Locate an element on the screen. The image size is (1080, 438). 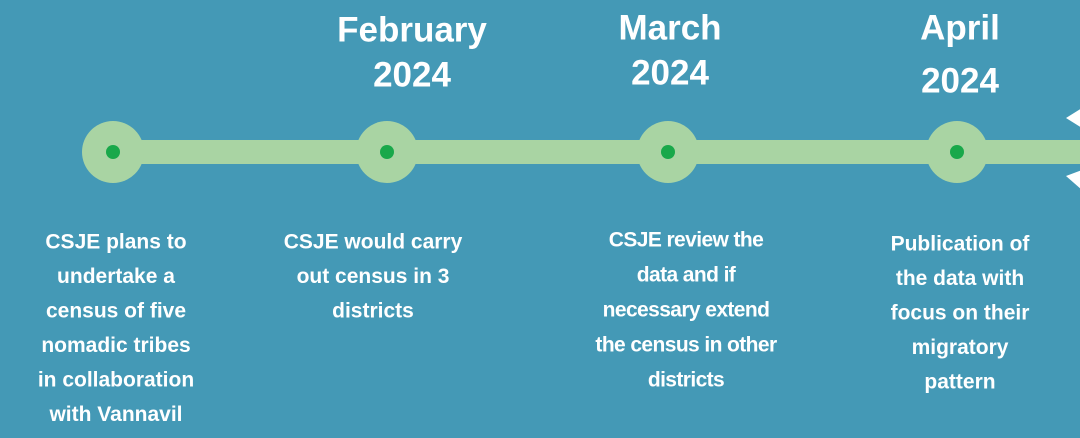
milestone-description: census of five is located at coordinates (116, 311).